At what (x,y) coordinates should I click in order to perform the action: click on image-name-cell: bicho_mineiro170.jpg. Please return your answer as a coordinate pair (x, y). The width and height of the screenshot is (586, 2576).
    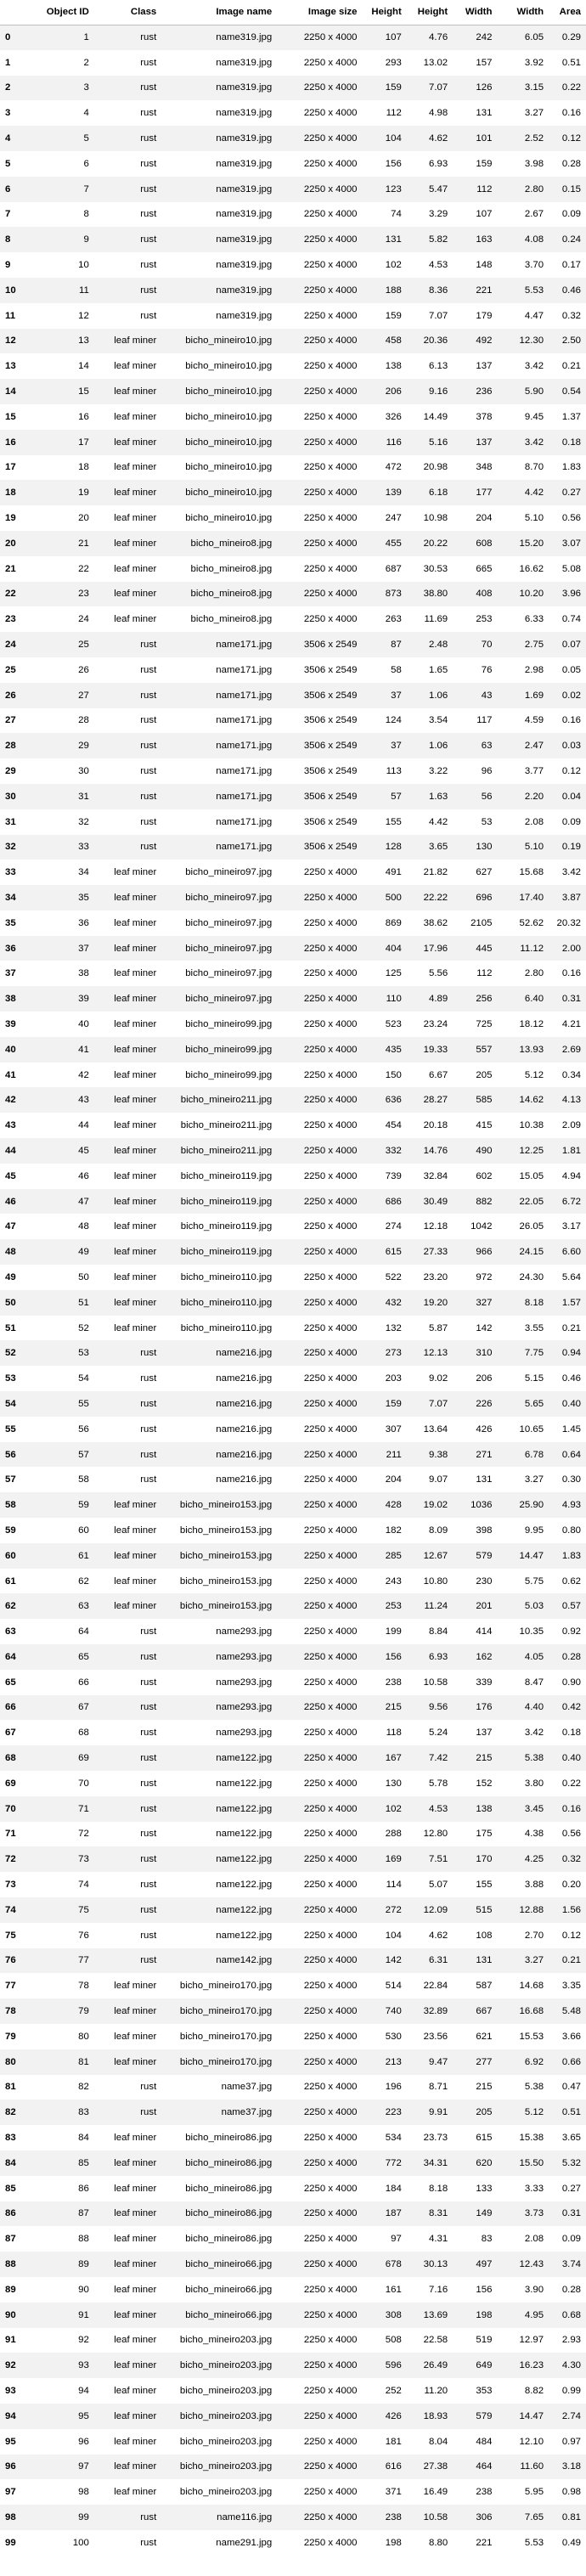
    Looking at the image, I should click on (226, 1986).